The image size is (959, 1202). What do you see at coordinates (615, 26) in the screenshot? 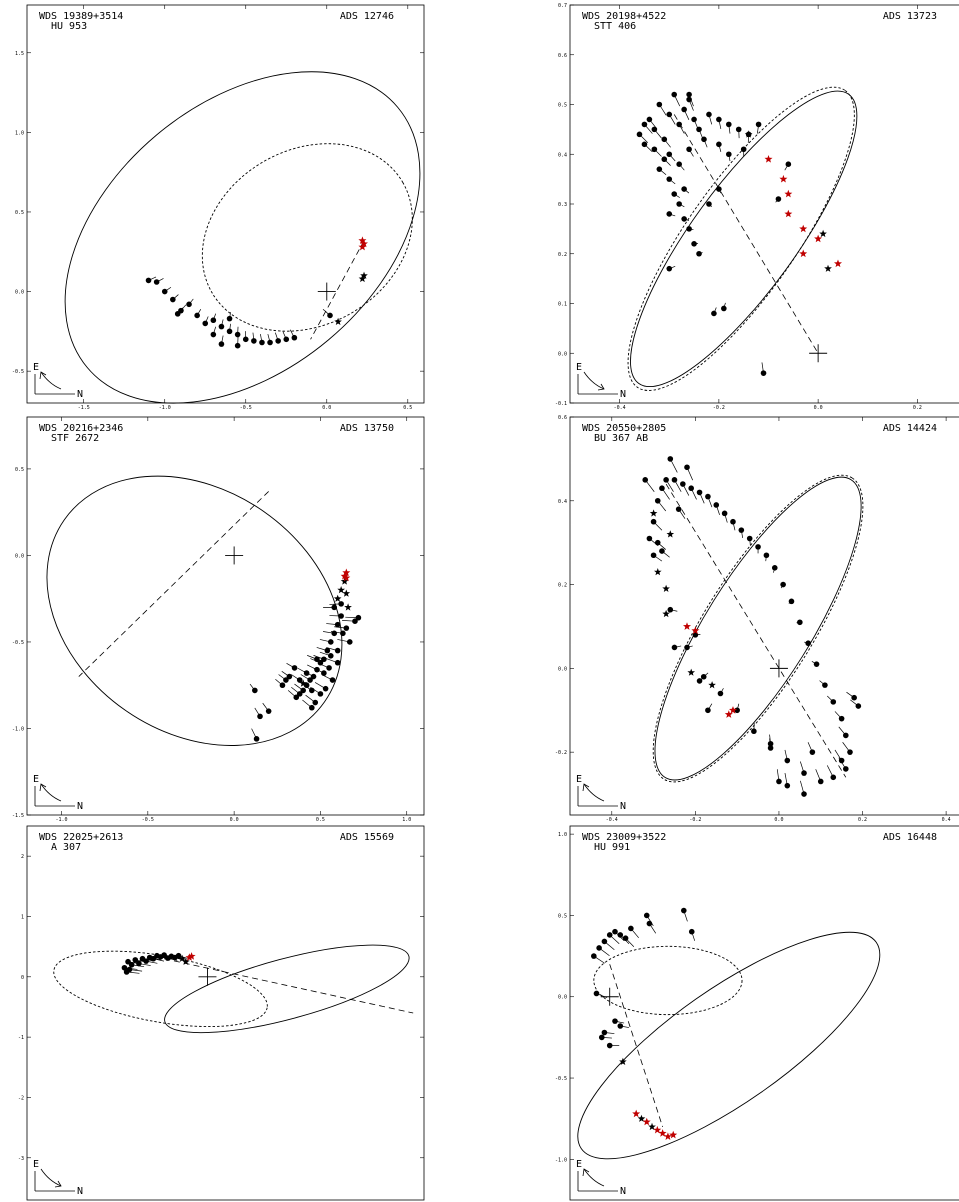
I see `discoverer-label: STT 406` at bounding box center [615, 26].